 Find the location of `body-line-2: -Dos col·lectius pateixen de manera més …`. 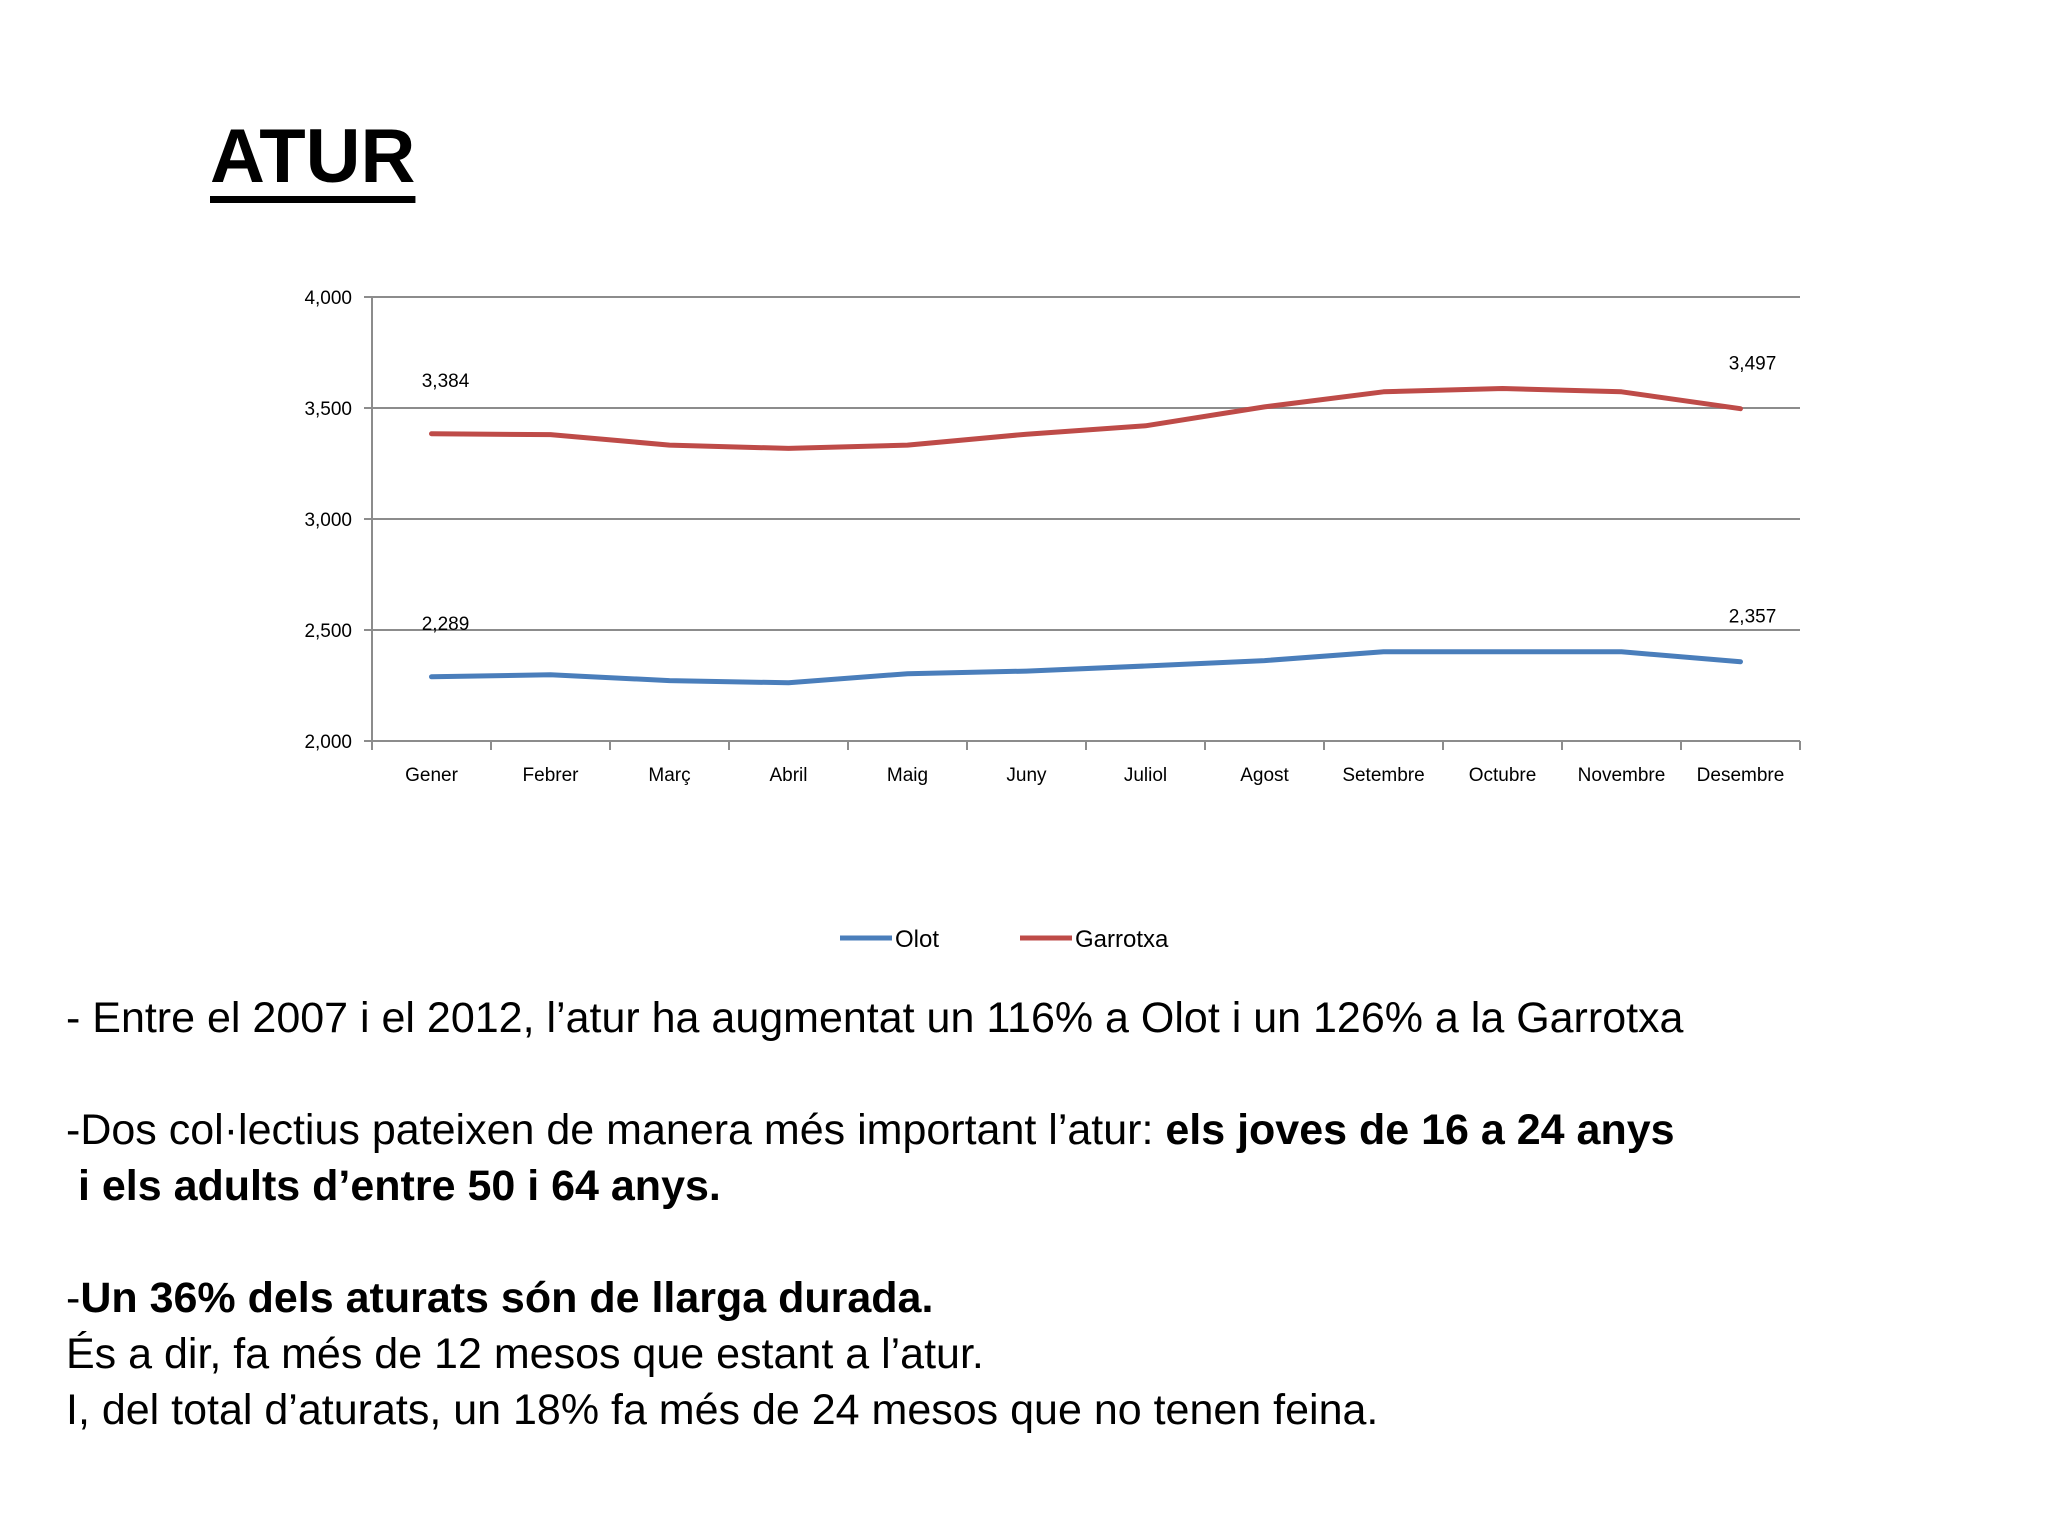

body-line-2: -Dos col·lectius pateixen de manera més … is located at coordinates (1036, 1130).